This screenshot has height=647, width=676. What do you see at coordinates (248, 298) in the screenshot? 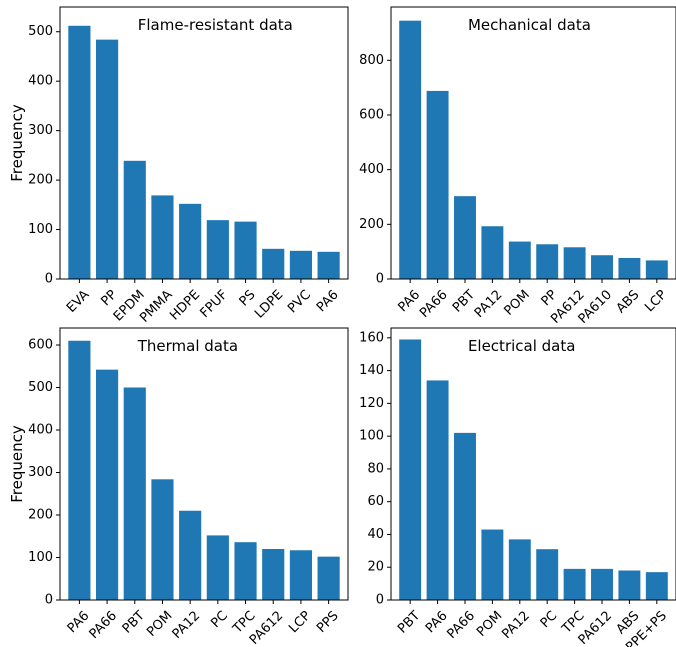
I see `x-tick-label: PS` at bounding box center [248, 298].